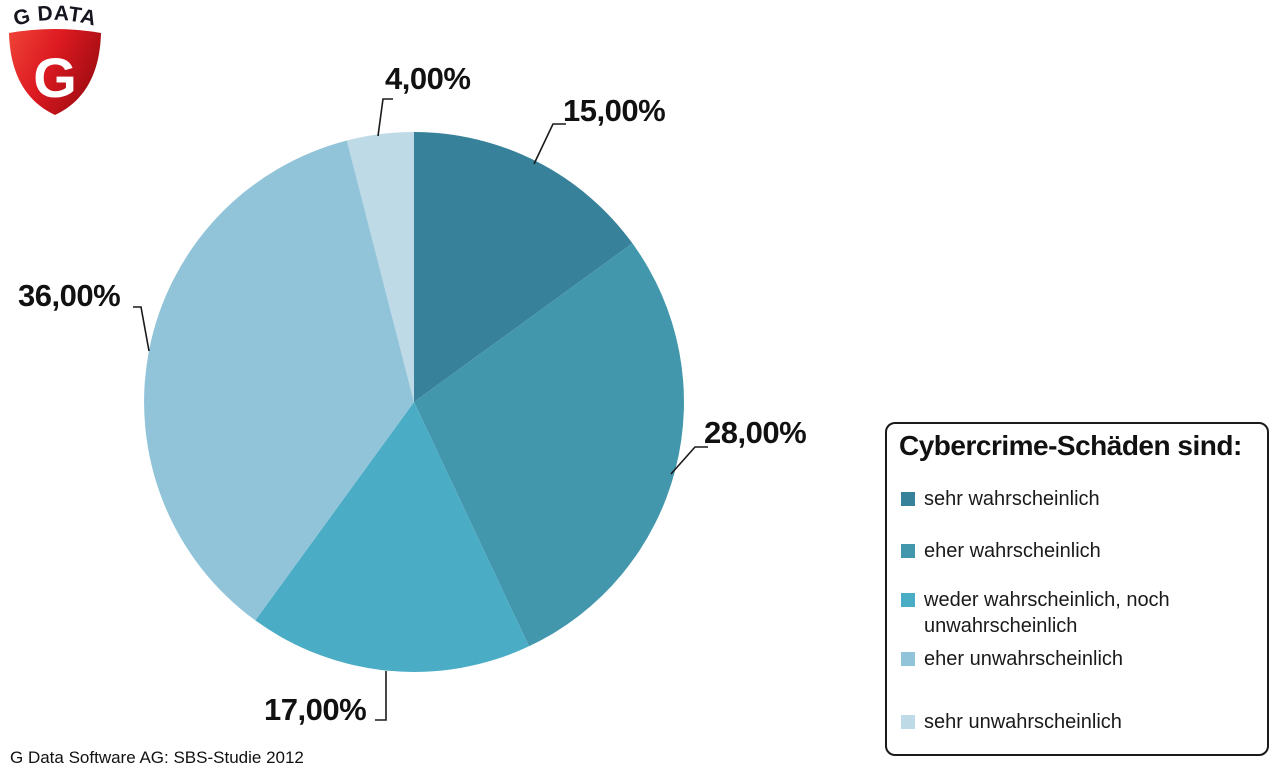 The height and width of the screenshot is (777, 1280). What do you see at coordinates (689, 460) in the screenshot?
I see `leader-line-28pct` at bounding box center [689, 460].